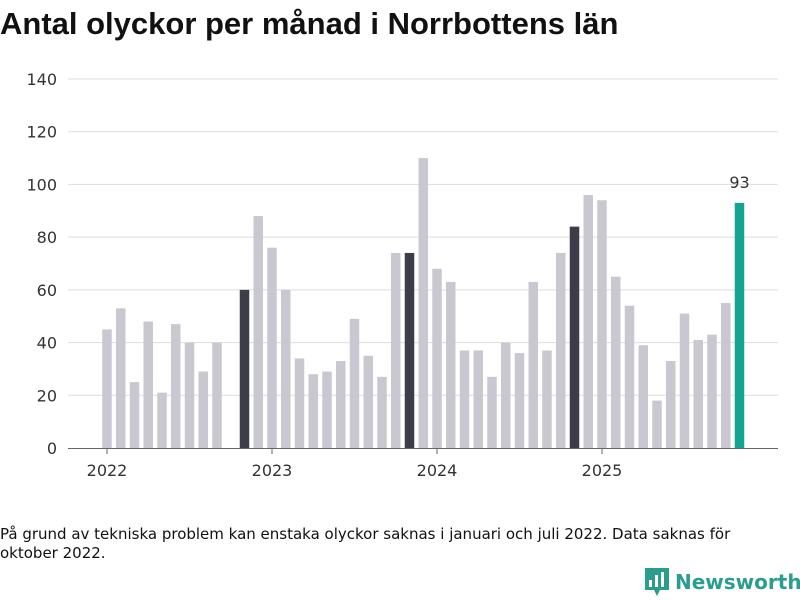  I want to click on bar-chart-logo-icon, so click(657, 582).